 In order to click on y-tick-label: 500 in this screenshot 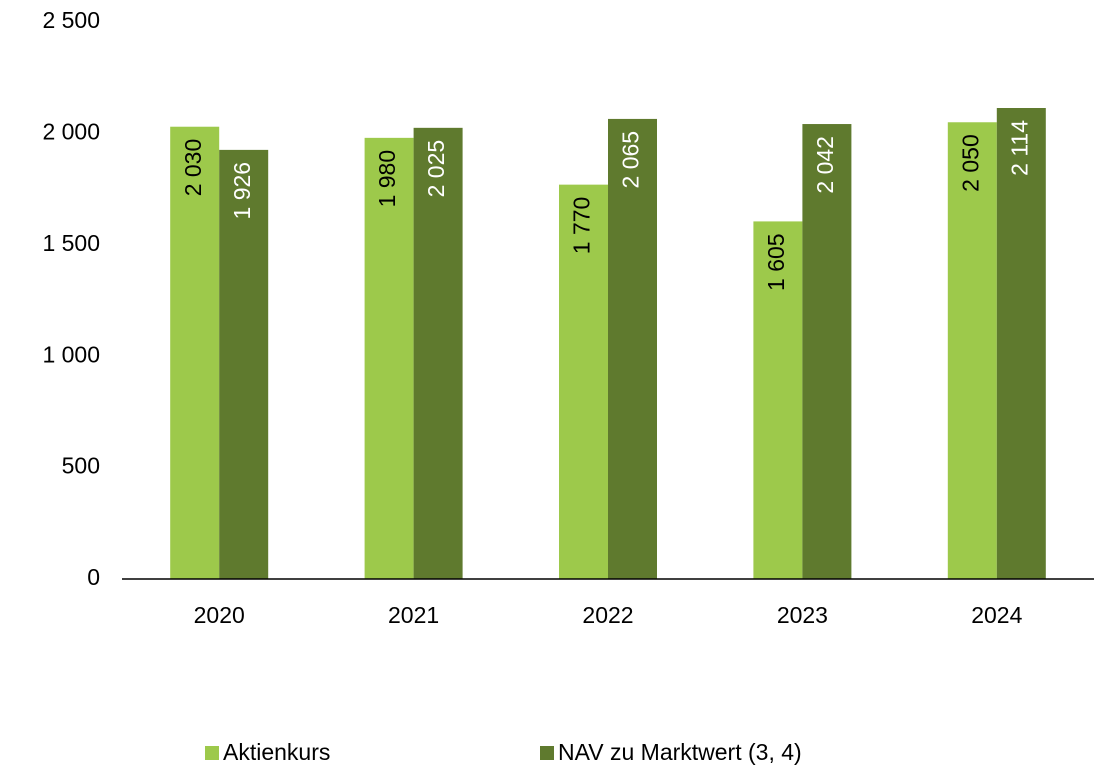, I will do `click(81, 466)`.